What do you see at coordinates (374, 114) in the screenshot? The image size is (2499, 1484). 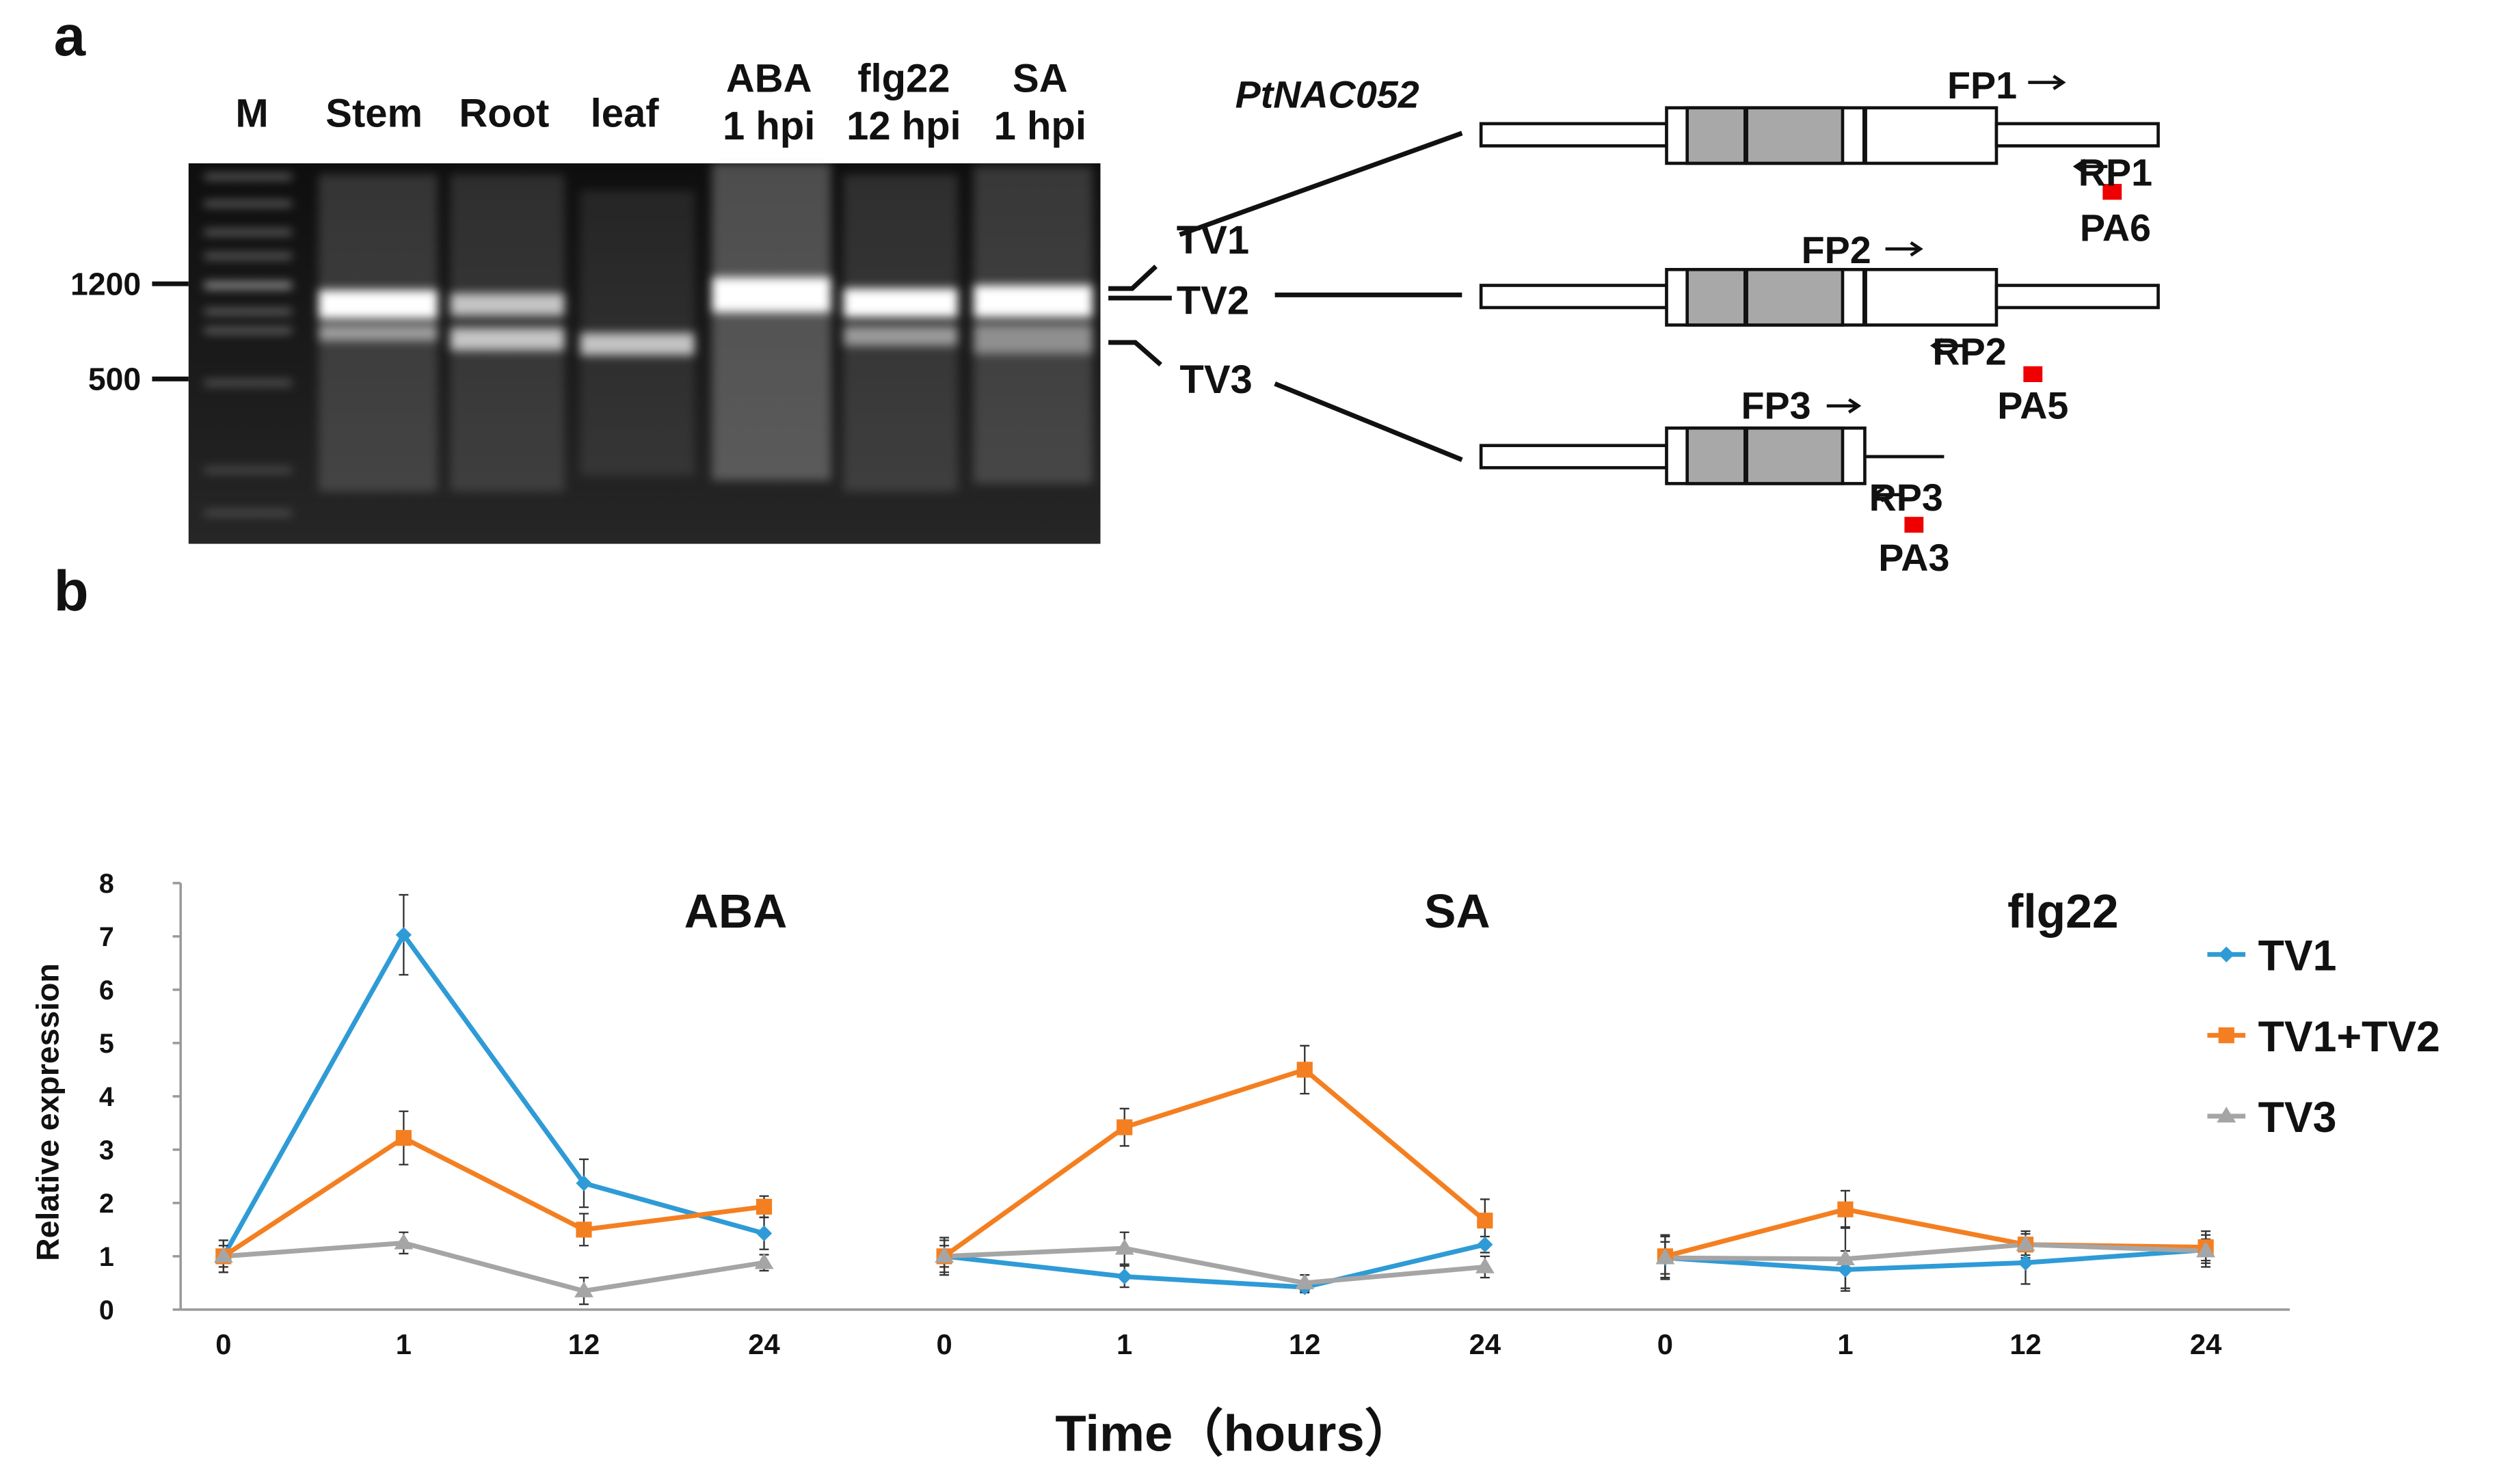 I see `lane-label: Stem` at bounding box center [374, 114].